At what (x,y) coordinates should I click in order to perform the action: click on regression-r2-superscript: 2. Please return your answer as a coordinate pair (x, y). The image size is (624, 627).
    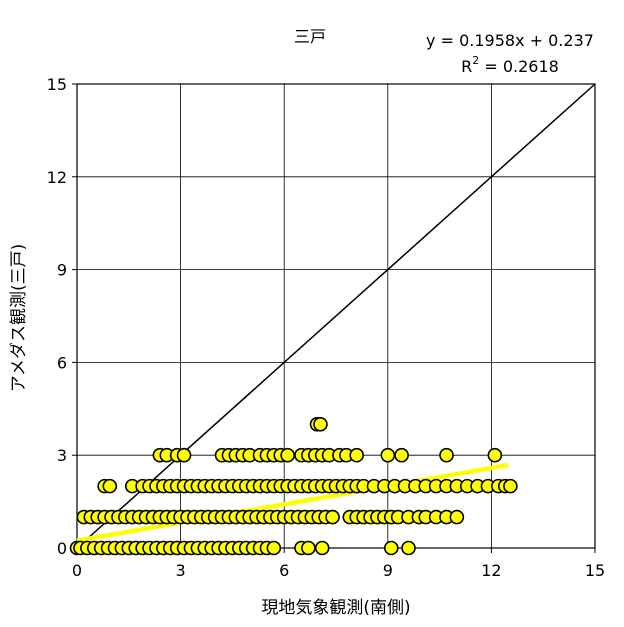
    Looking at the image, I should click on (475, 60).